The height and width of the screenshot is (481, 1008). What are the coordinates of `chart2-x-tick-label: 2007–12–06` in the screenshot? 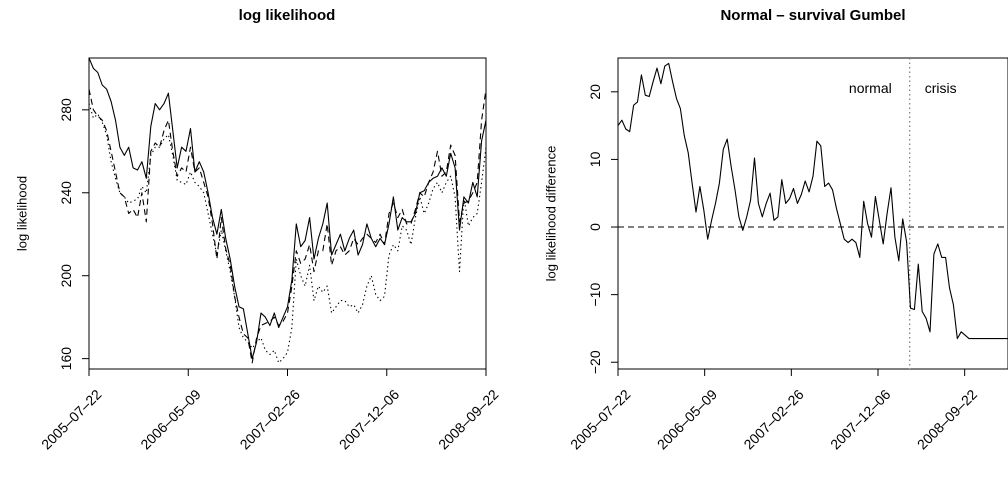 It's located at (860, 419).